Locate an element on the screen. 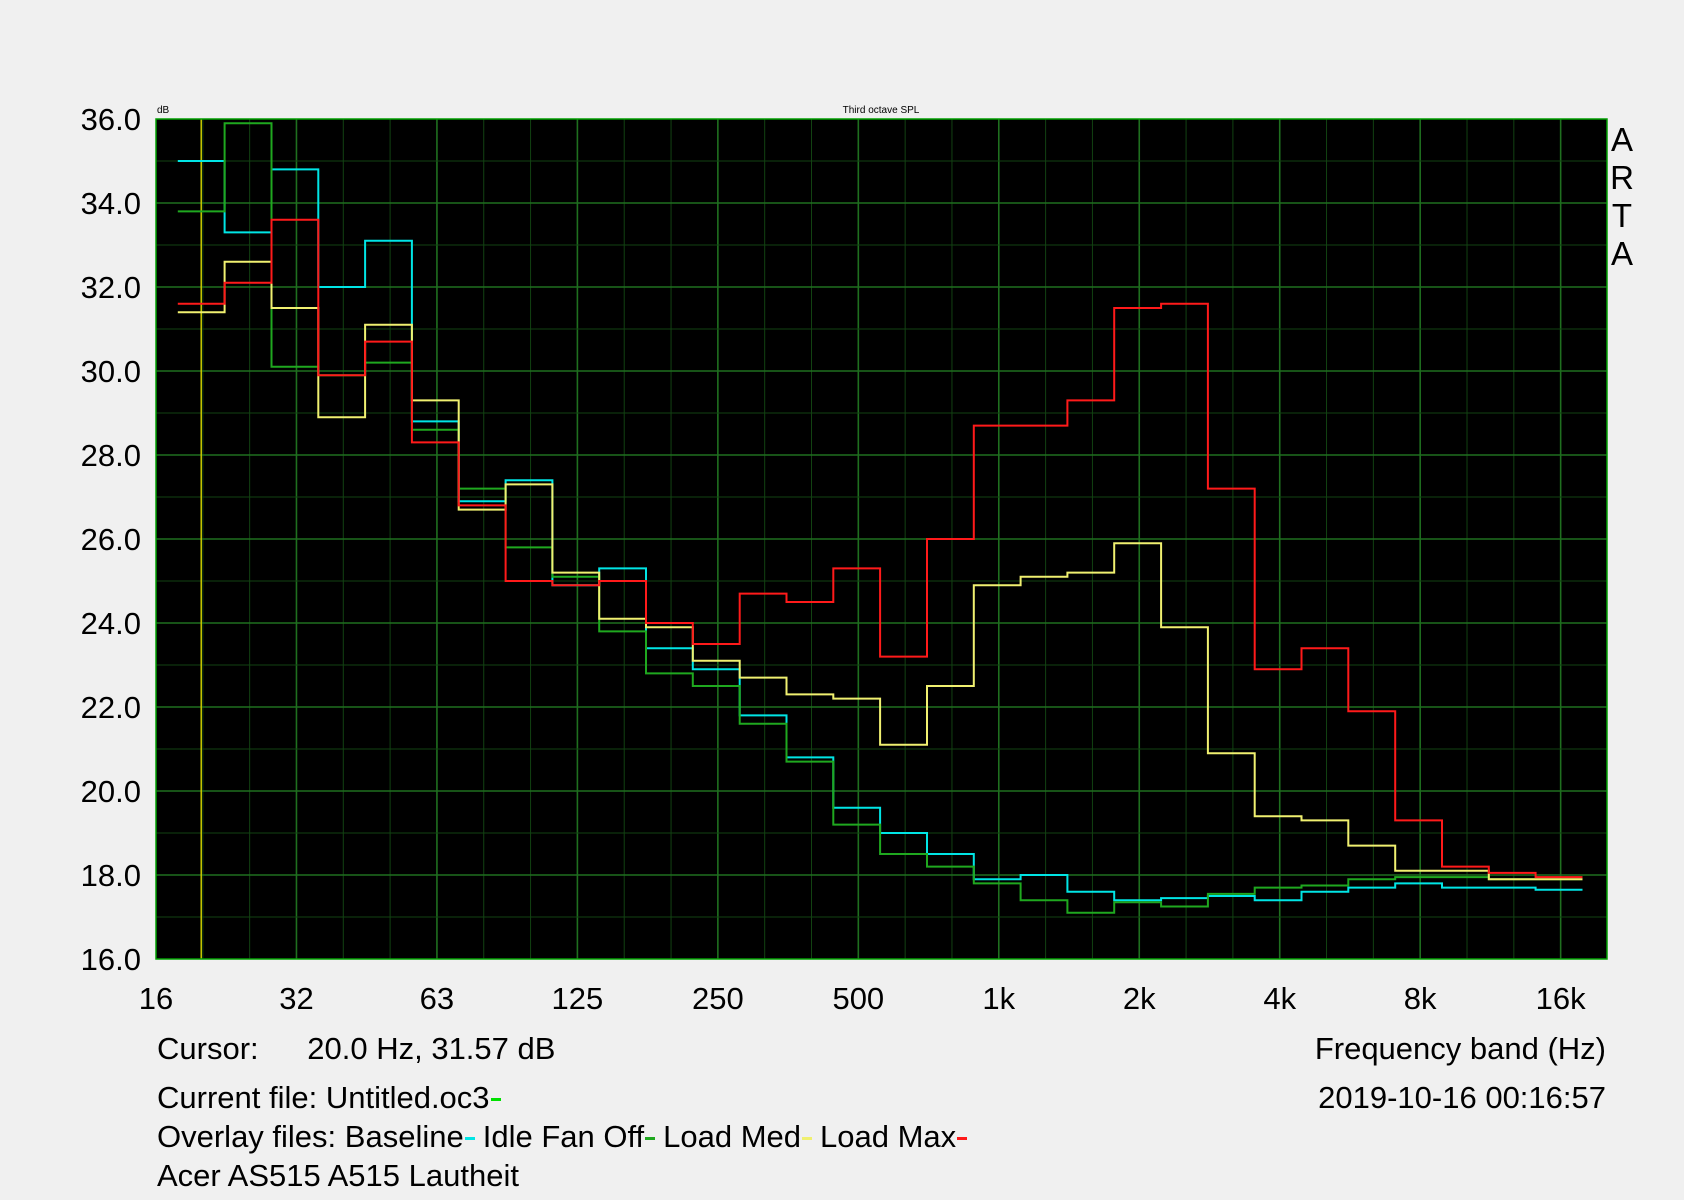 This screenshot has width=1684, height=1200. overlay-file-load-med: Load Med is located at coordinates (732, 1136).